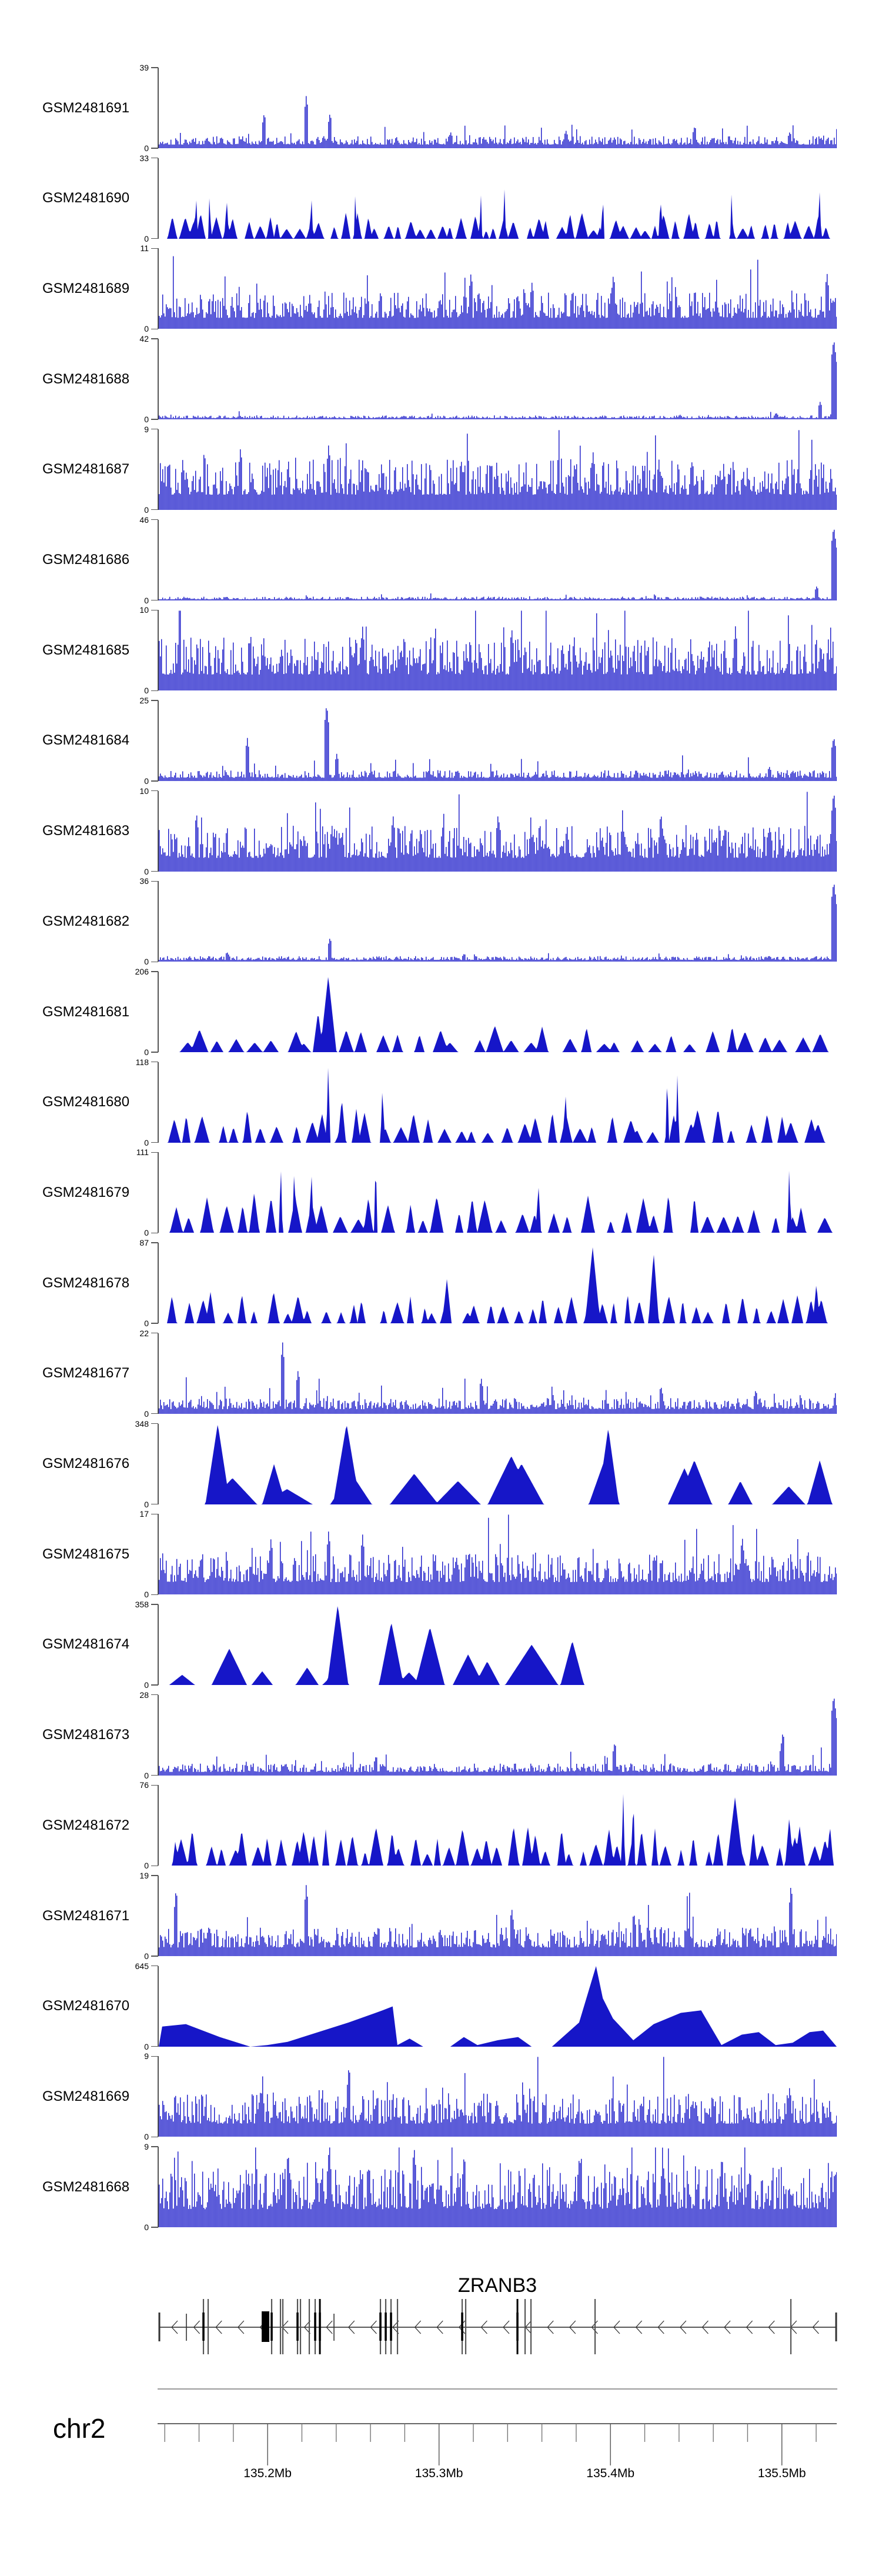 The width and height of the screenshot is (882, 2576). I want to click on track-ymax-label: 46, so click(144, 520).